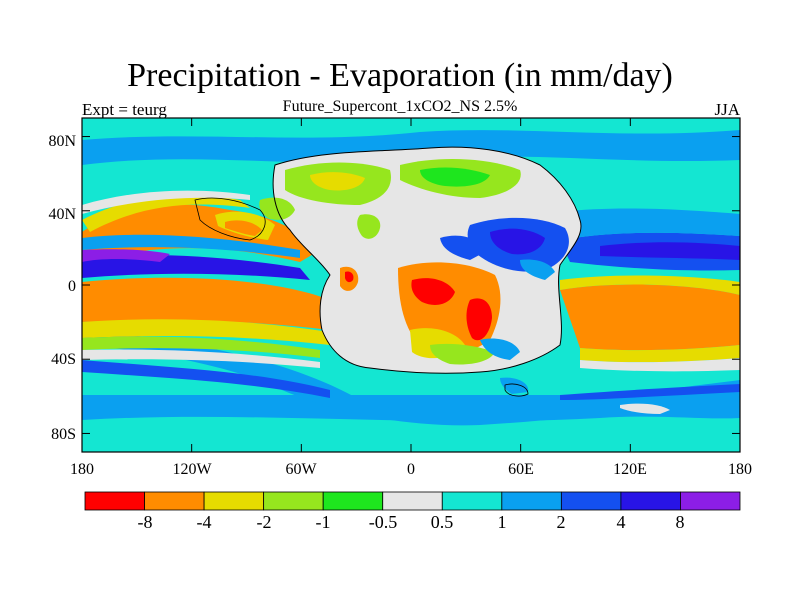 The height and width of the screenshot is (600, 800). Describe the element at coordinates (680, 522) in the screenshot. I see `colorbar-label: 8` at that location.